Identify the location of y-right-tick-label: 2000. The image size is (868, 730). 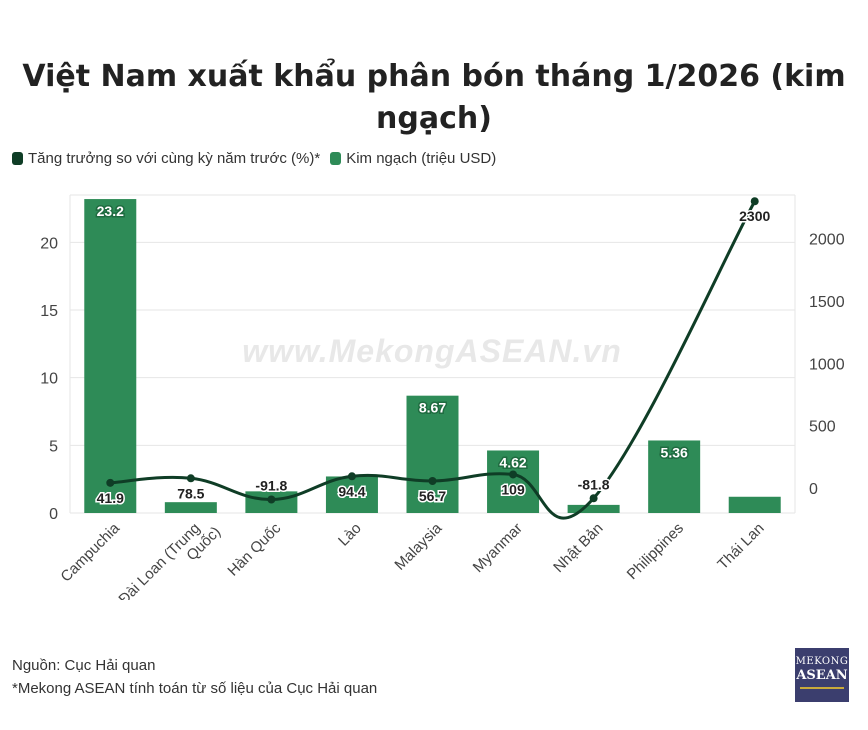
(827, 240).